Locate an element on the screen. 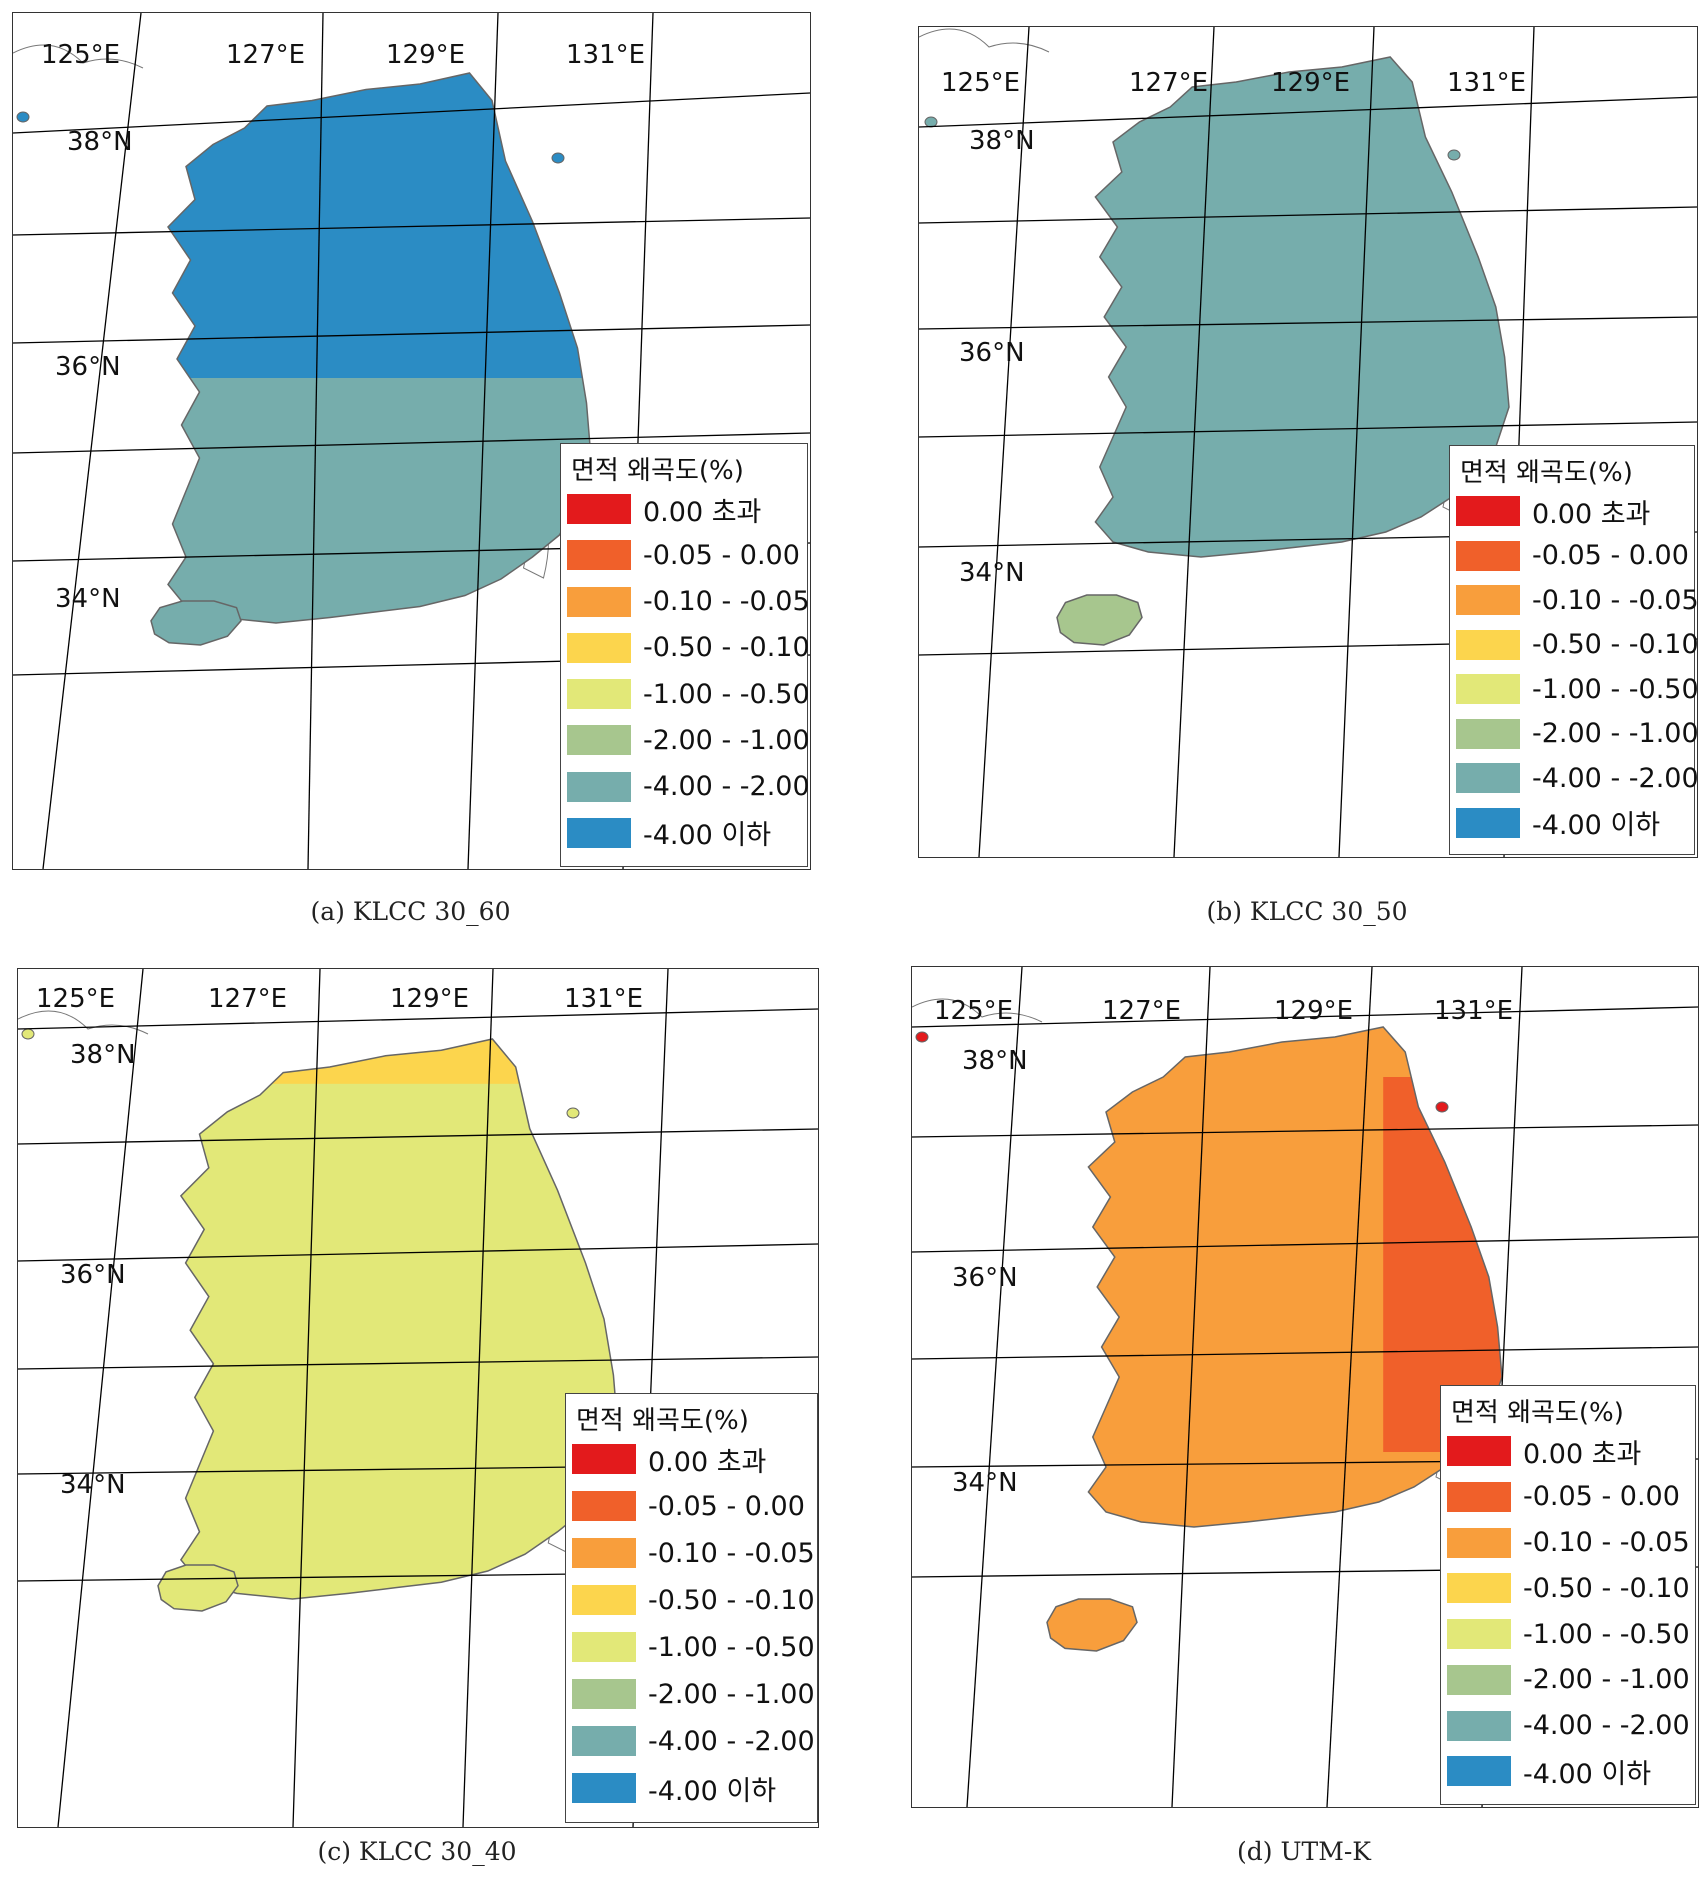  panel-caption: (d) UTM-K is located at coordinates (1304, 1851).